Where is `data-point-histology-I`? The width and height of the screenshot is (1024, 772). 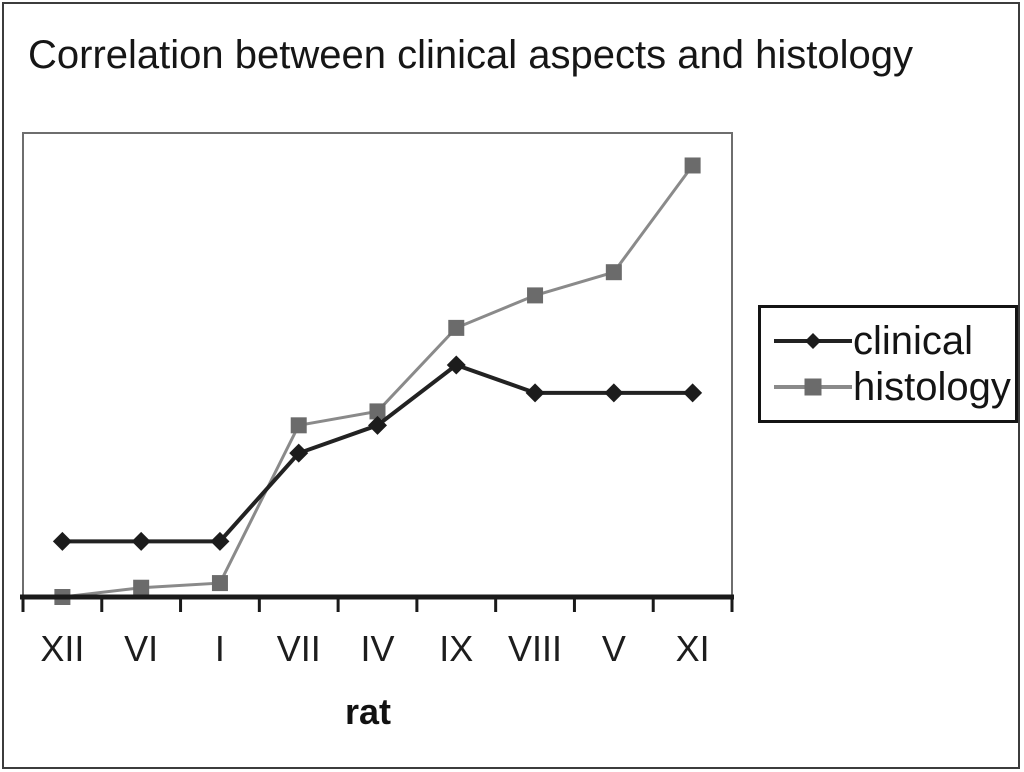 data-point-histology-I is located at coordinates (219, 583).